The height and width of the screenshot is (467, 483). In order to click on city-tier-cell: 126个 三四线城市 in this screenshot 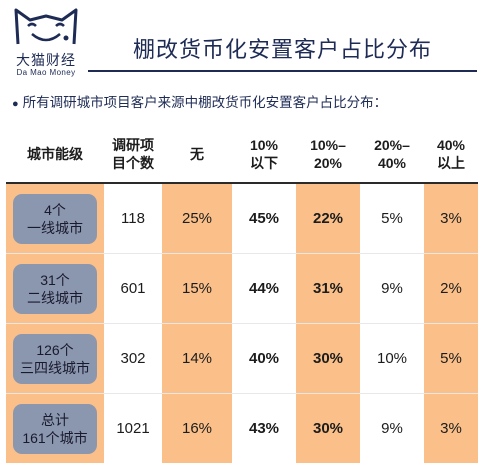, I will do `click(55, 358)`.